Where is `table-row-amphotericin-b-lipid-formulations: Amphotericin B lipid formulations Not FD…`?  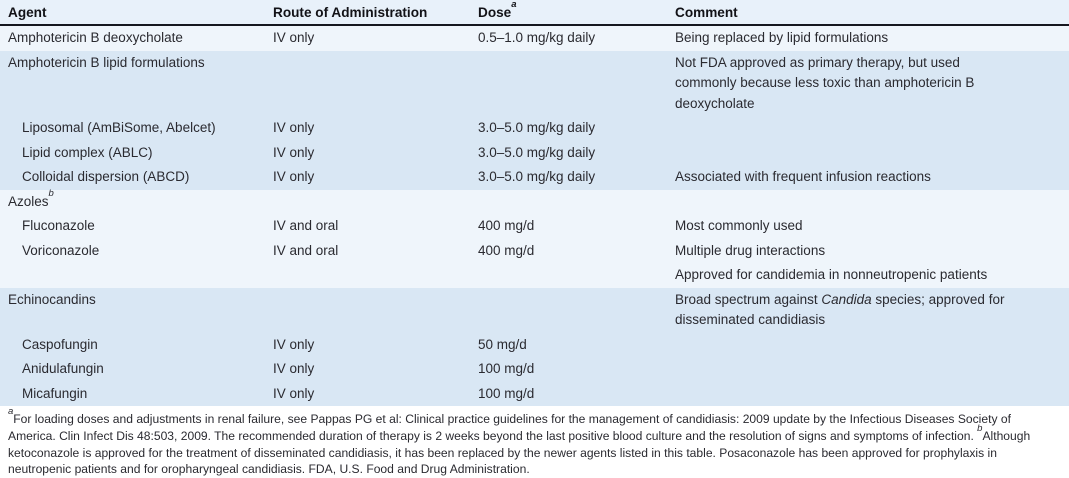 table-row-amphotericin-b-lipid-formulations: Amphotericin B lipid formulations Not FD… is located at coordinates (534, 83).